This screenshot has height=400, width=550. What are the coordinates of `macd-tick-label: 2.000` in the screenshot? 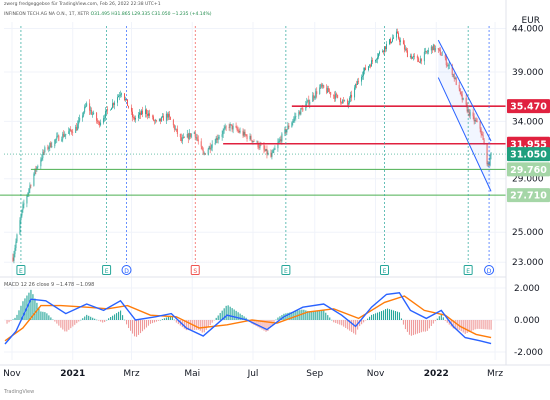 It's located at (527, 289).